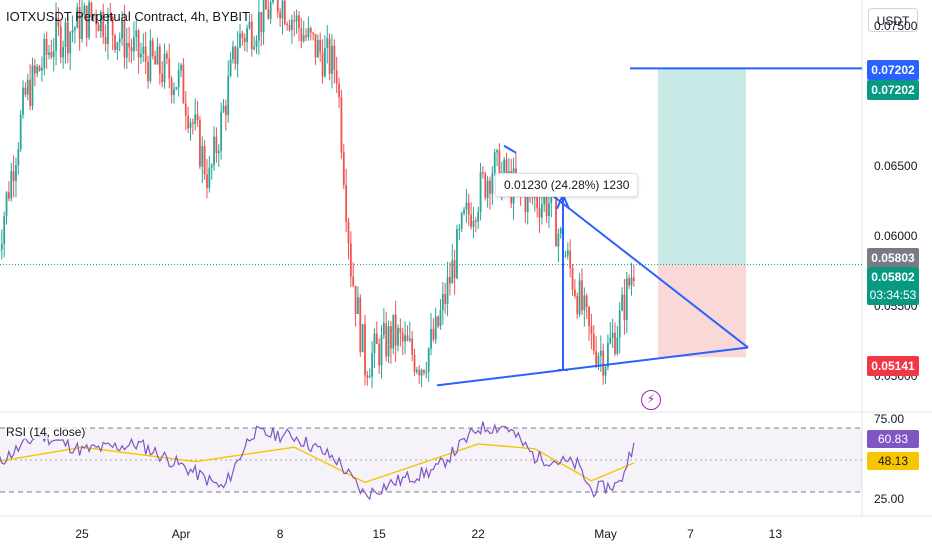  What do you see at coordinates (46, 432) in the screenshot?
I see `rsi-label: RSI (14, close)` at bounding box center [46, 432].